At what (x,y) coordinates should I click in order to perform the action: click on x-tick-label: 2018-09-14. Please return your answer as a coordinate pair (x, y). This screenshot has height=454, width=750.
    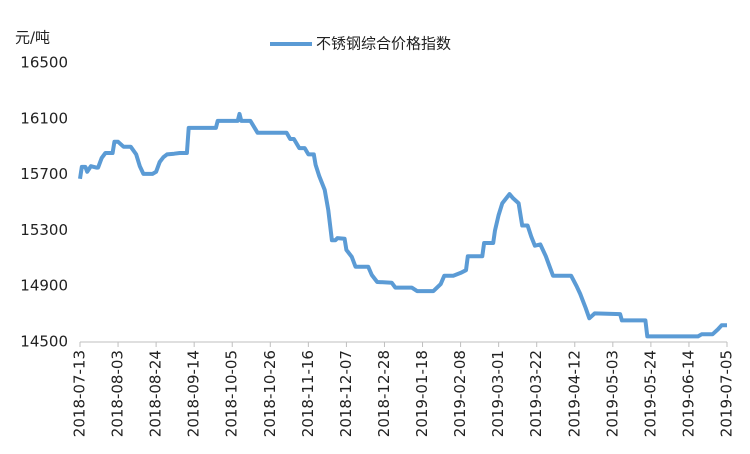
    Looking at the image, I should click on (194, 393).